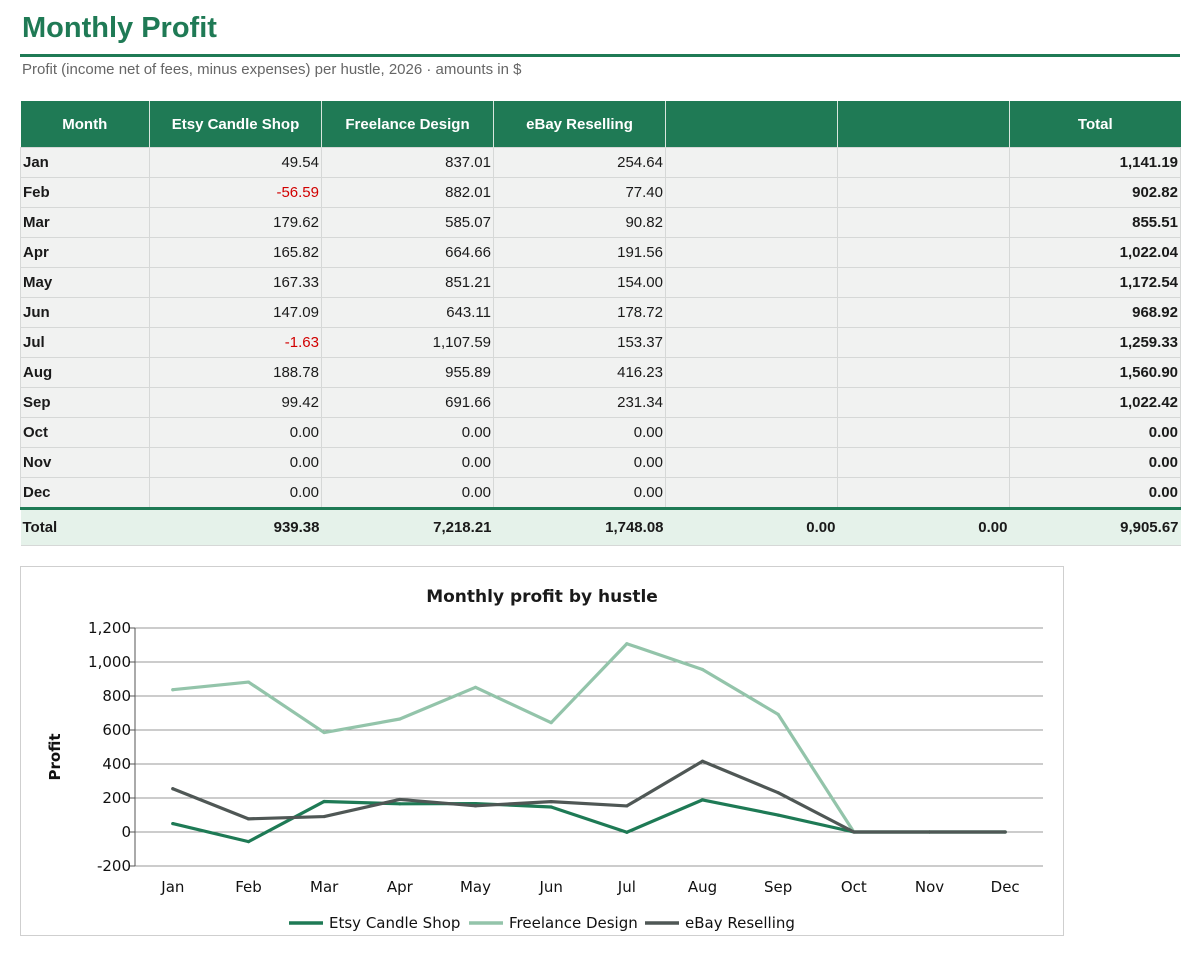  What do you see at coordinates (407, 282) in the screenshot?
I see `row-cell: 851.21` at bounding box center [407, 282].